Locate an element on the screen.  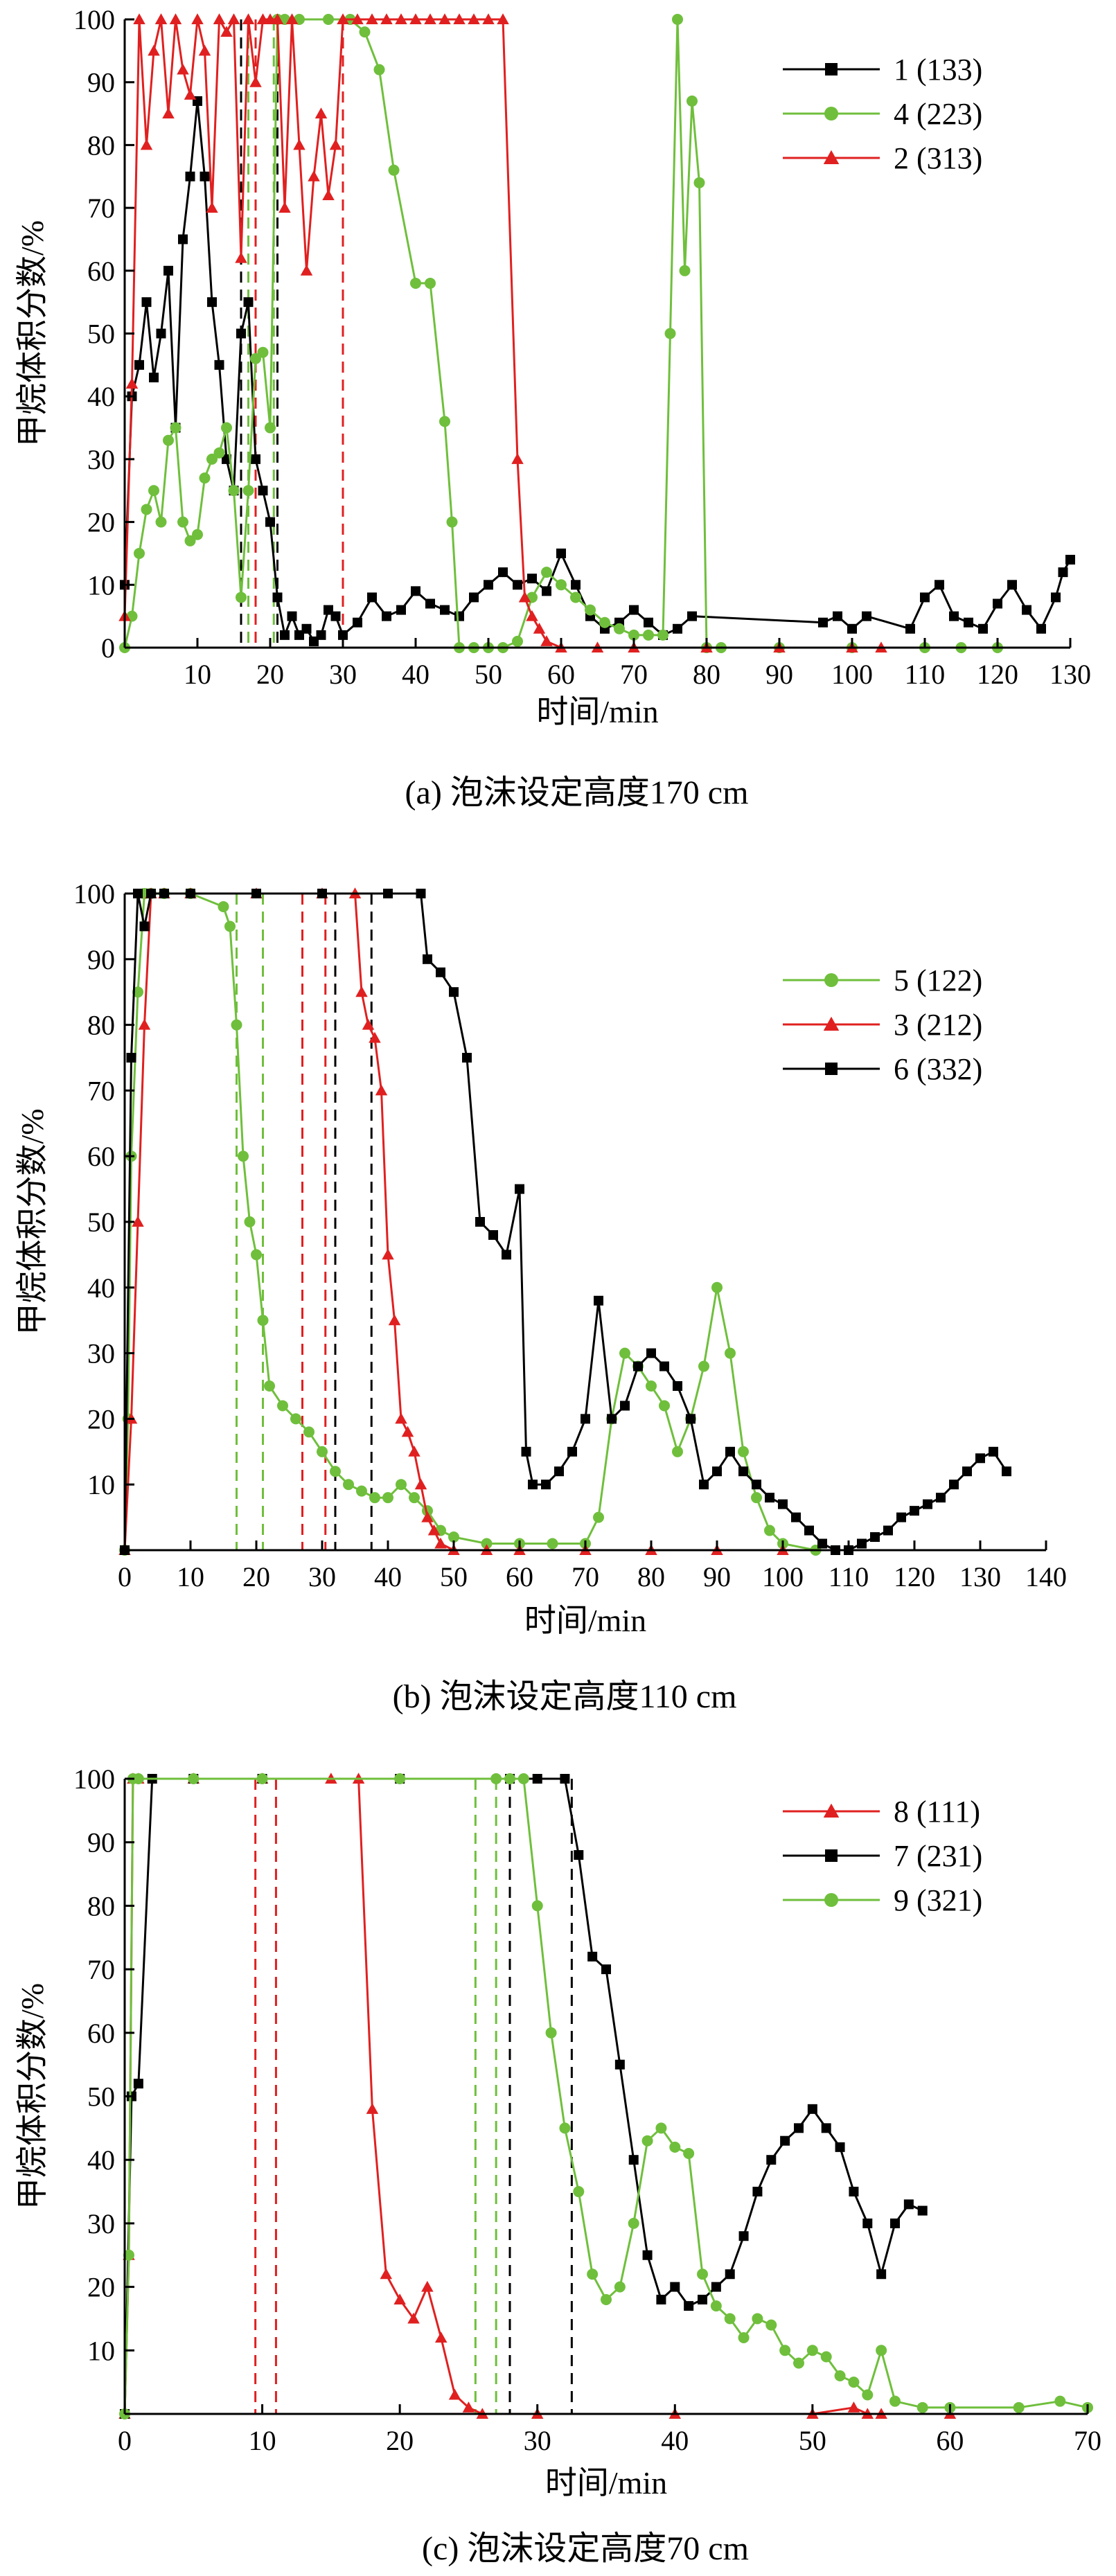
x-tick-label: 70 is located at coordinates (634, 674).